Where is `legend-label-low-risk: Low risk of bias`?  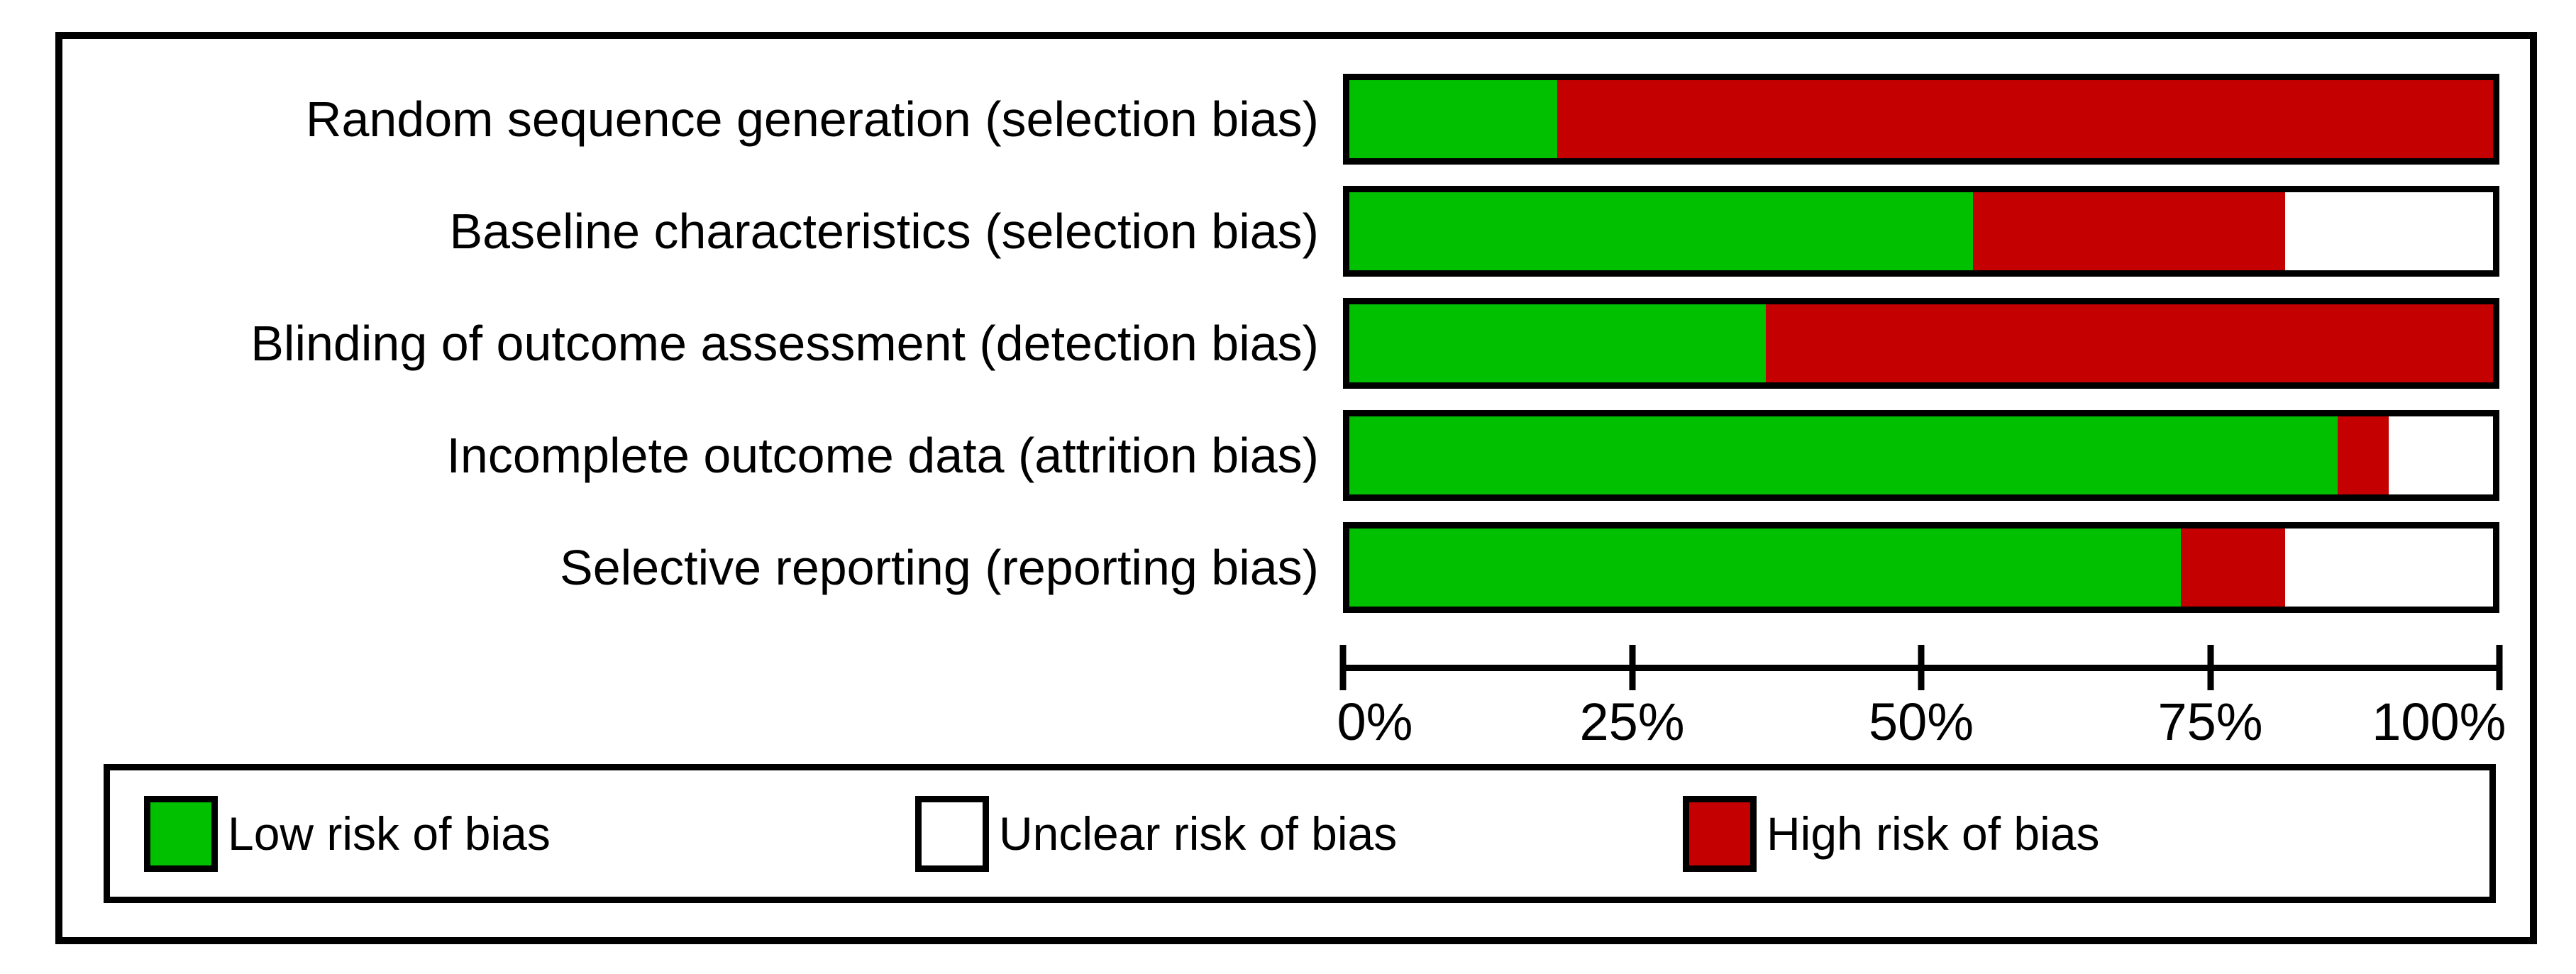
legend-label-low-risk: Low risk of bias is located at coordinates (389, 833).